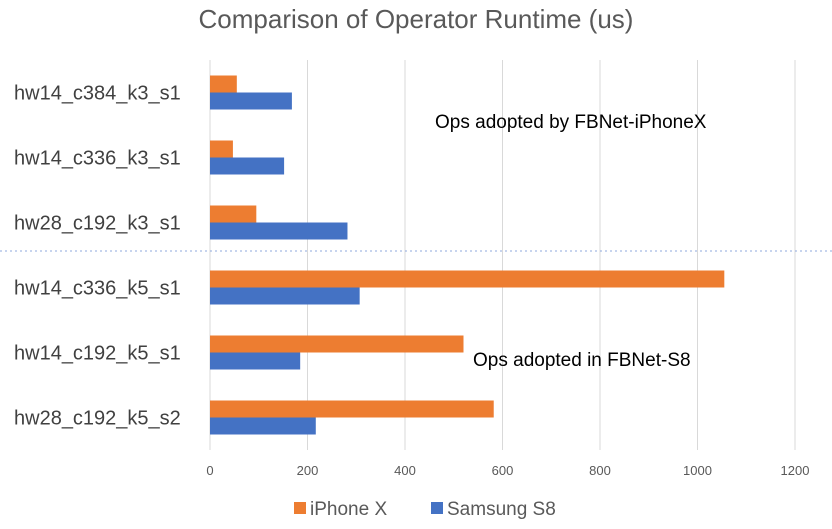 The height and width of the screenshot is (529, 832). I want to click on x-tick-label: 400, so click(405, 470).